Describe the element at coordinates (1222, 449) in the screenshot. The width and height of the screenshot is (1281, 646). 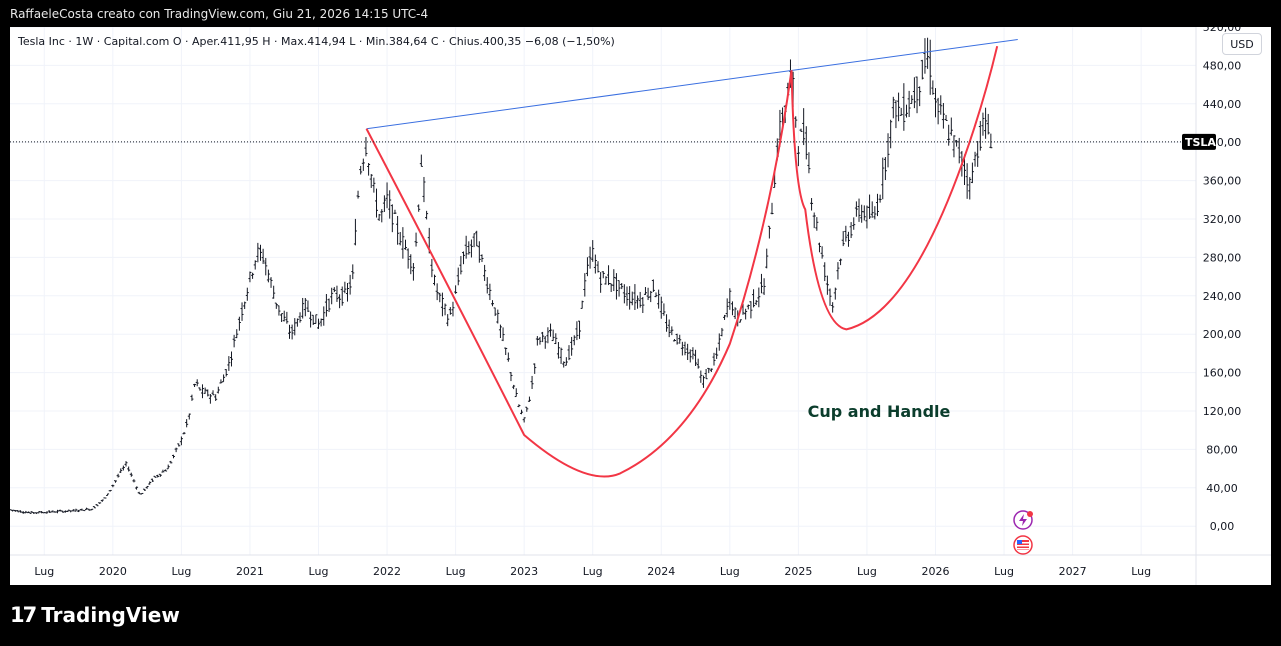
I see `y-tick-label: 80,00` at that location.